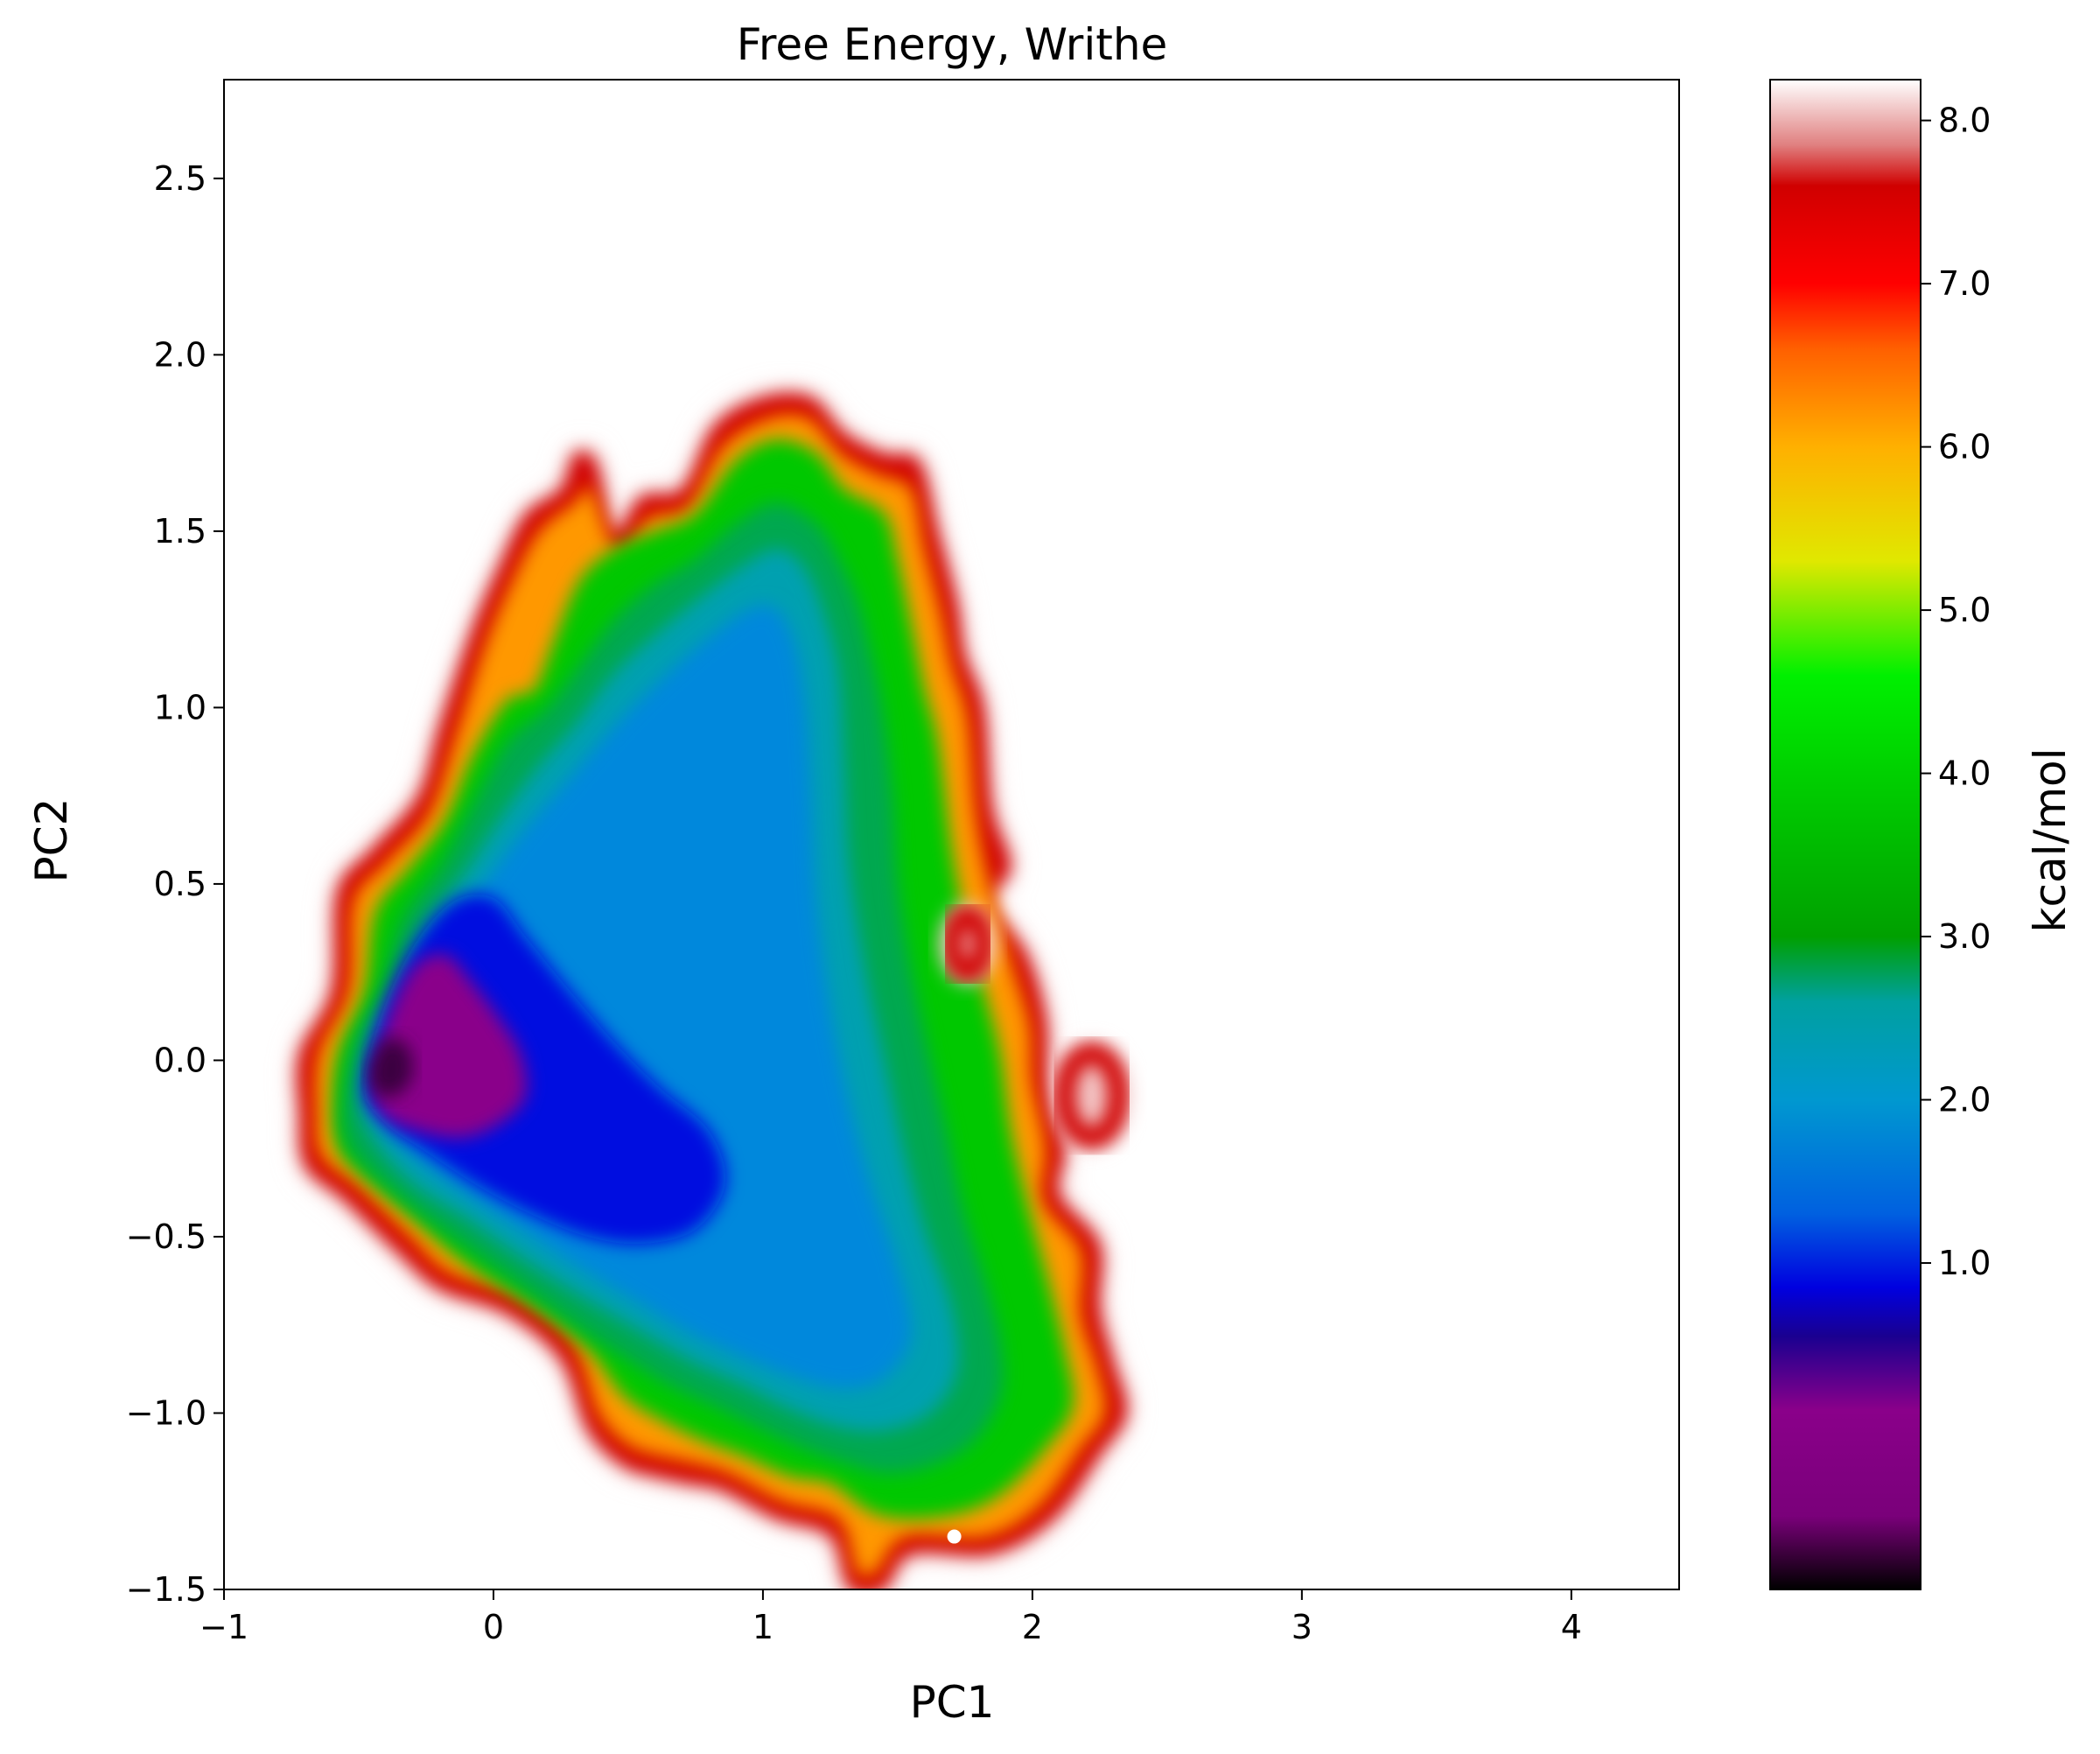  What do you see at coordinates (1956, 692) in the screenshot?
I see `colorbar-ticks: 1.0 2.0 3.0 4.0 5.0 6.0 7.0 8.0` at bounding box center [1956, 692].